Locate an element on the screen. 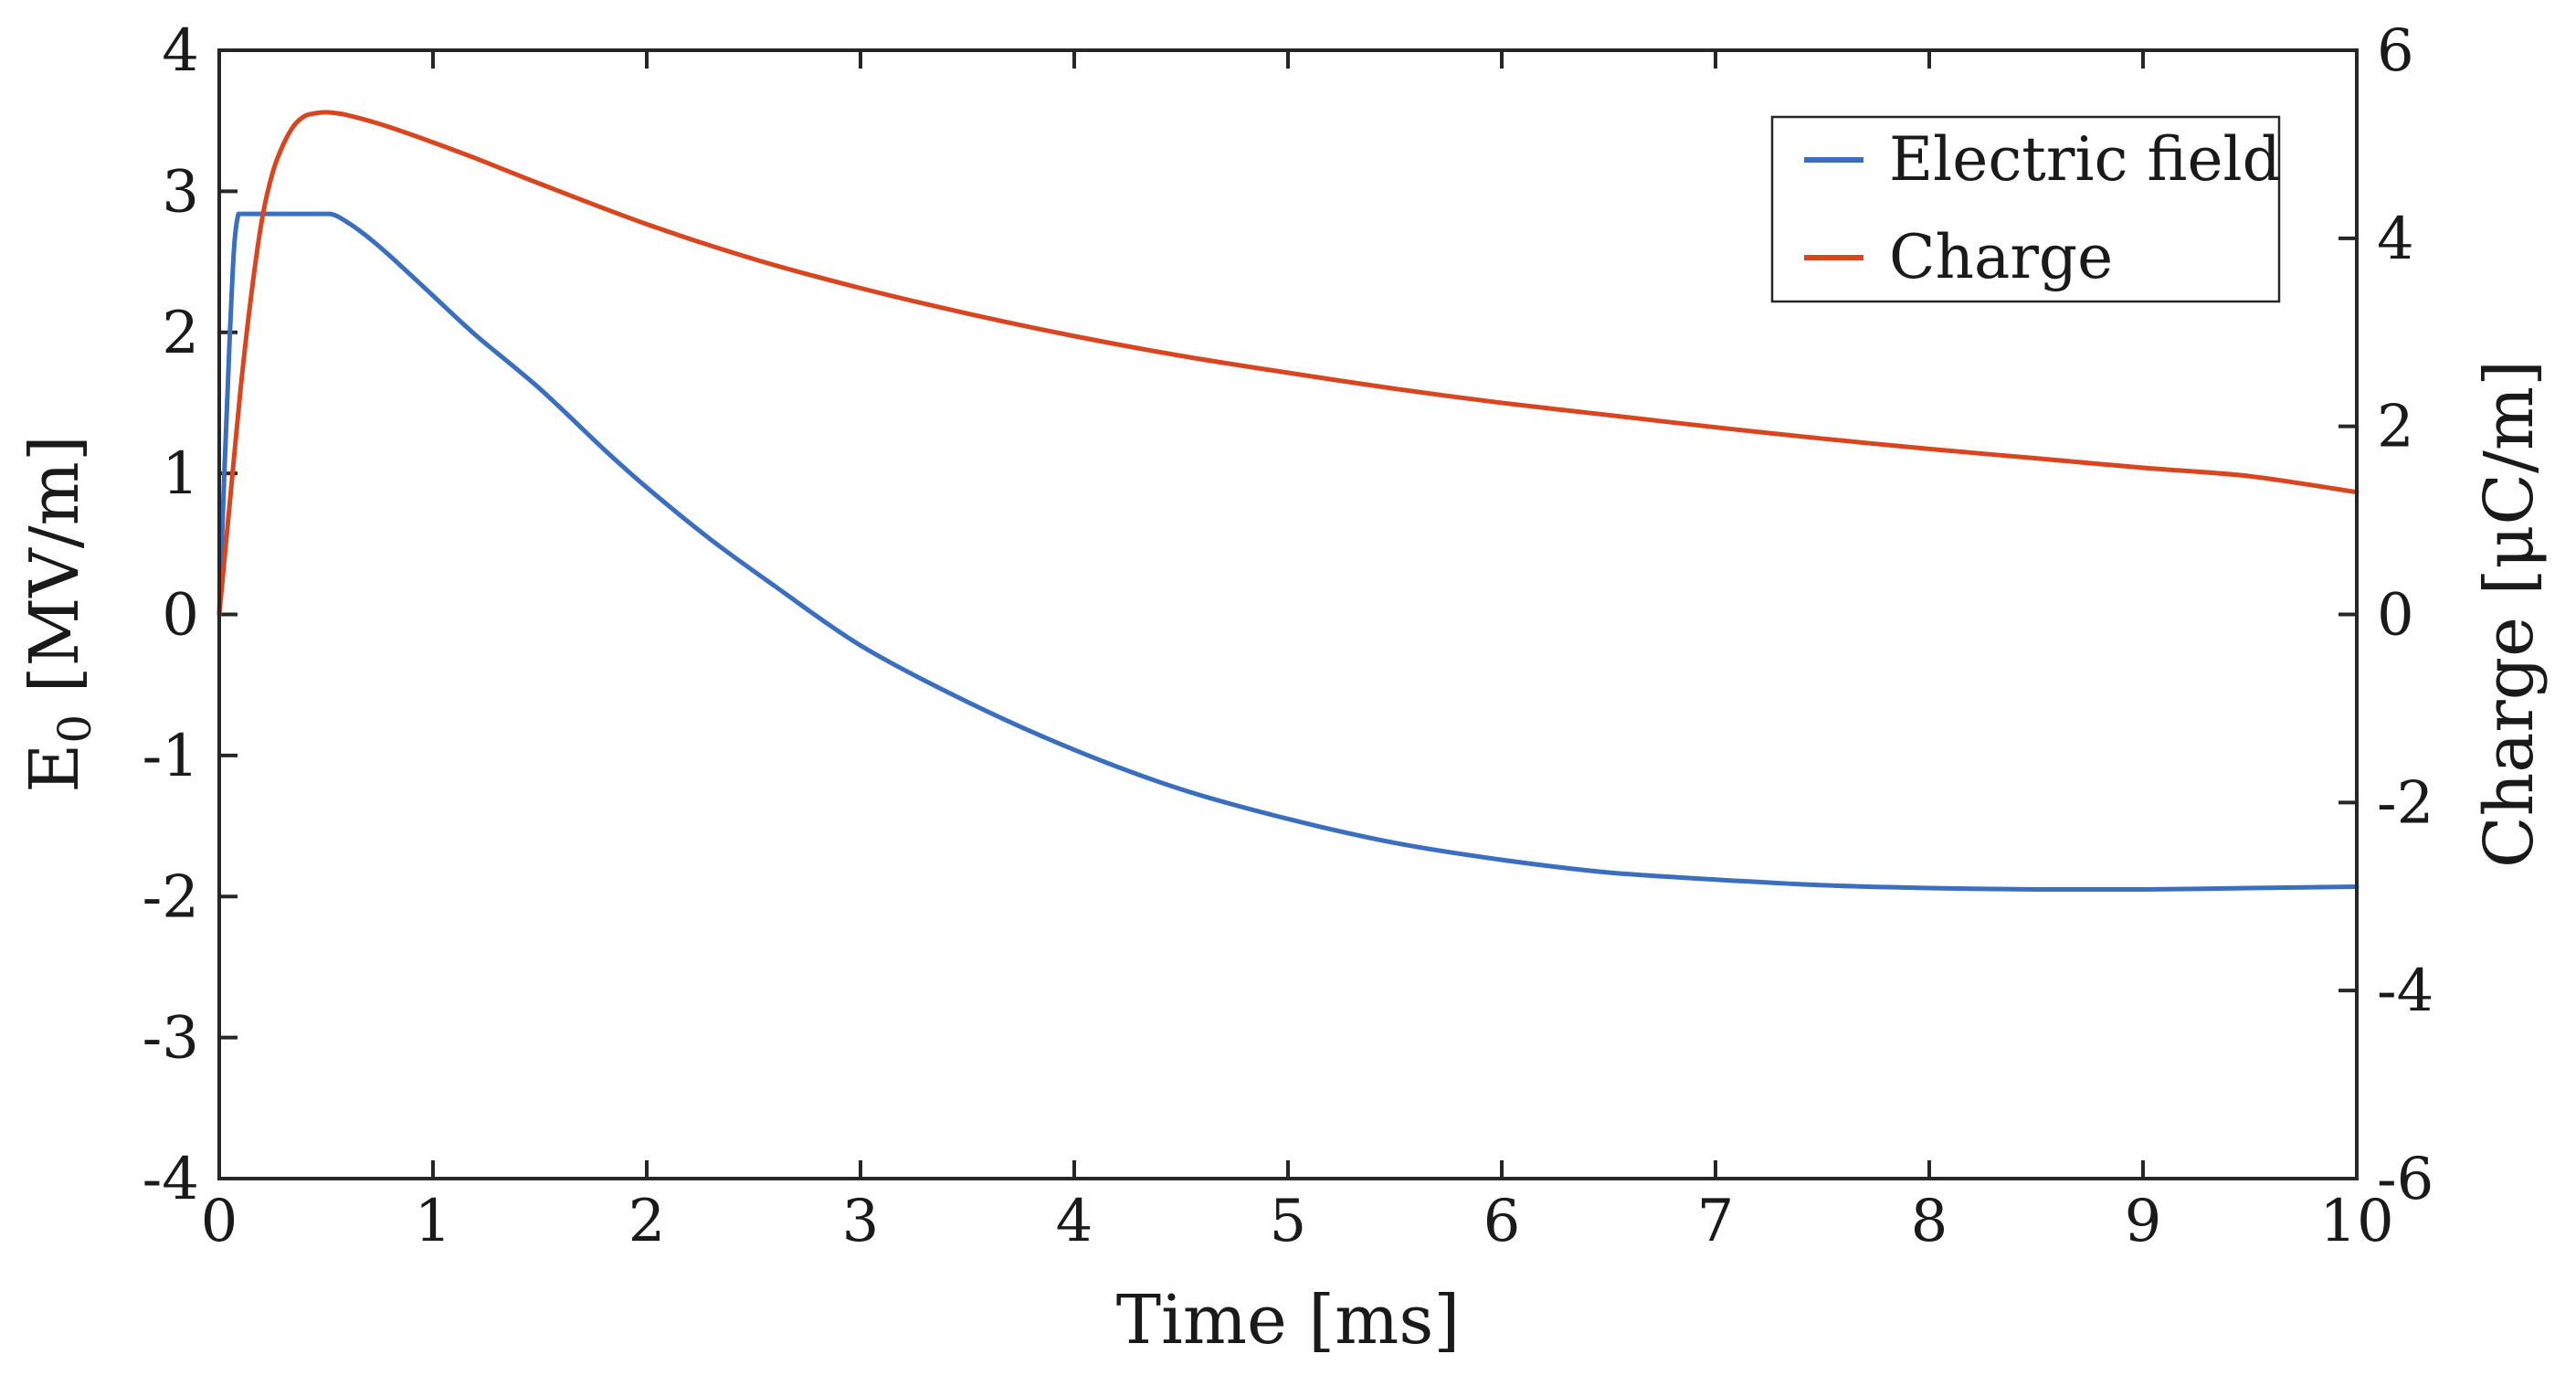 Image resolution: width=2576 pixels, height=1386 pixels. x-tick-label: 9 is located at coordinates (2143, 1221).